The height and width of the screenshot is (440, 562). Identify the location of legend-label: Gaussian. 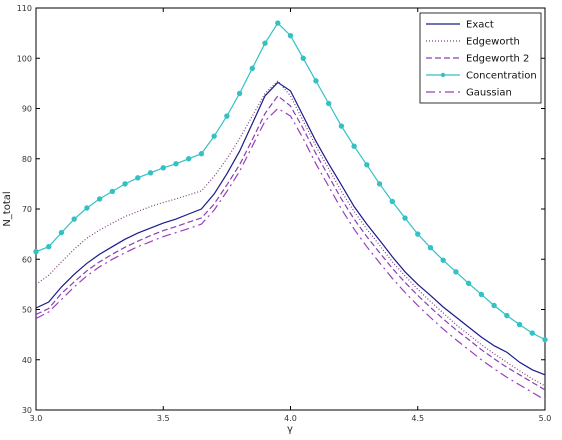
(489, 93).